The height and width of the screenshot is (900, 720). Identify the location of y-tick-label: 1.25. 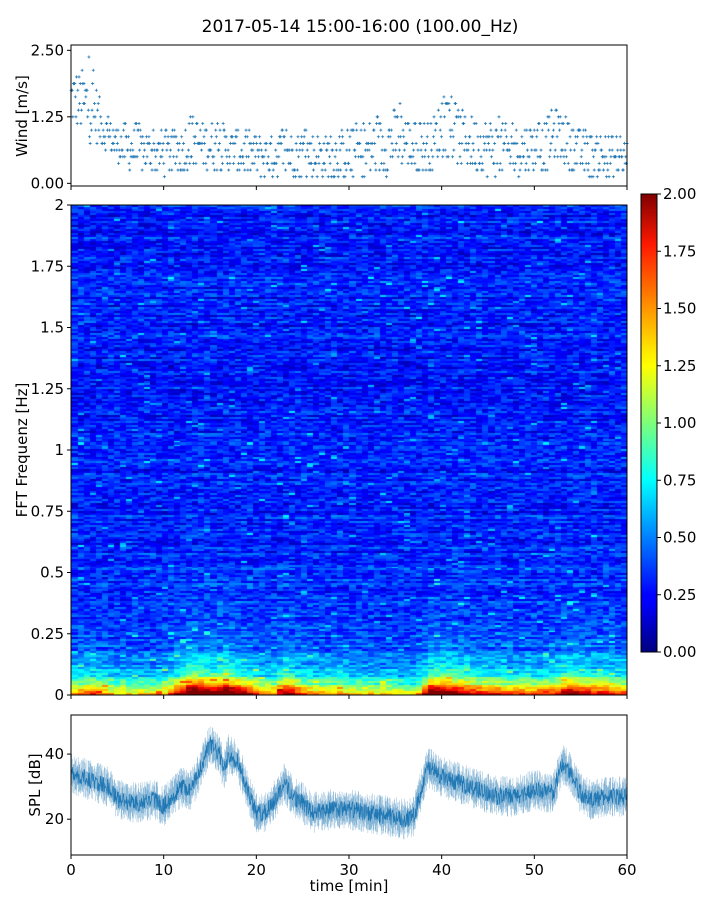
(47, 117).